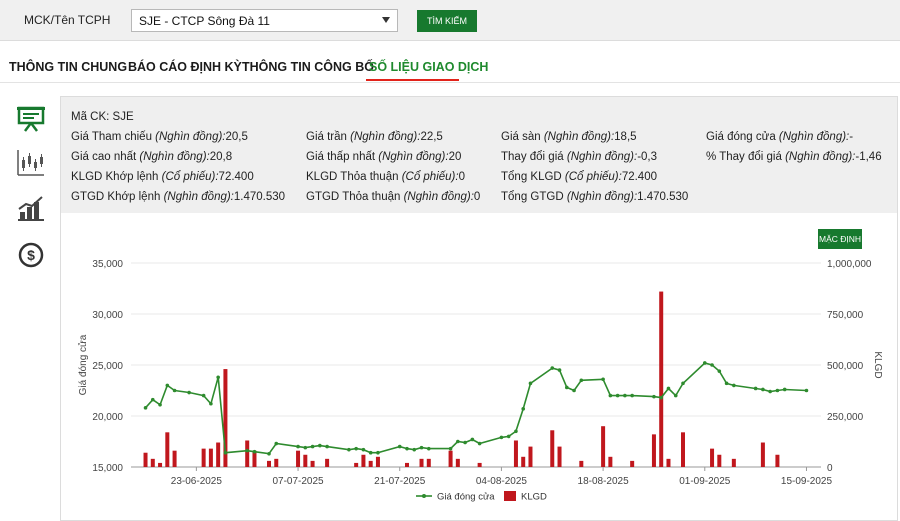  What do you see at coordinates (32, 255) in the screenshot?
I see `dollar-coin-icon: $` at bounding box center [32, 255].